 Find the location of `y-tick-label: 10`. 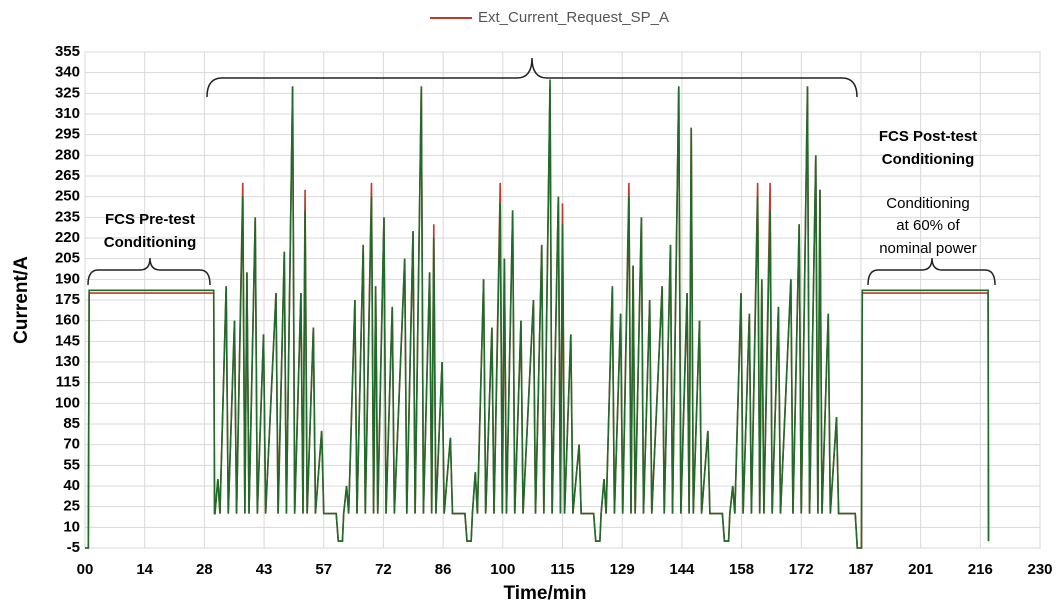

y-tick-label: 10 is located at coordinates (71, 526).